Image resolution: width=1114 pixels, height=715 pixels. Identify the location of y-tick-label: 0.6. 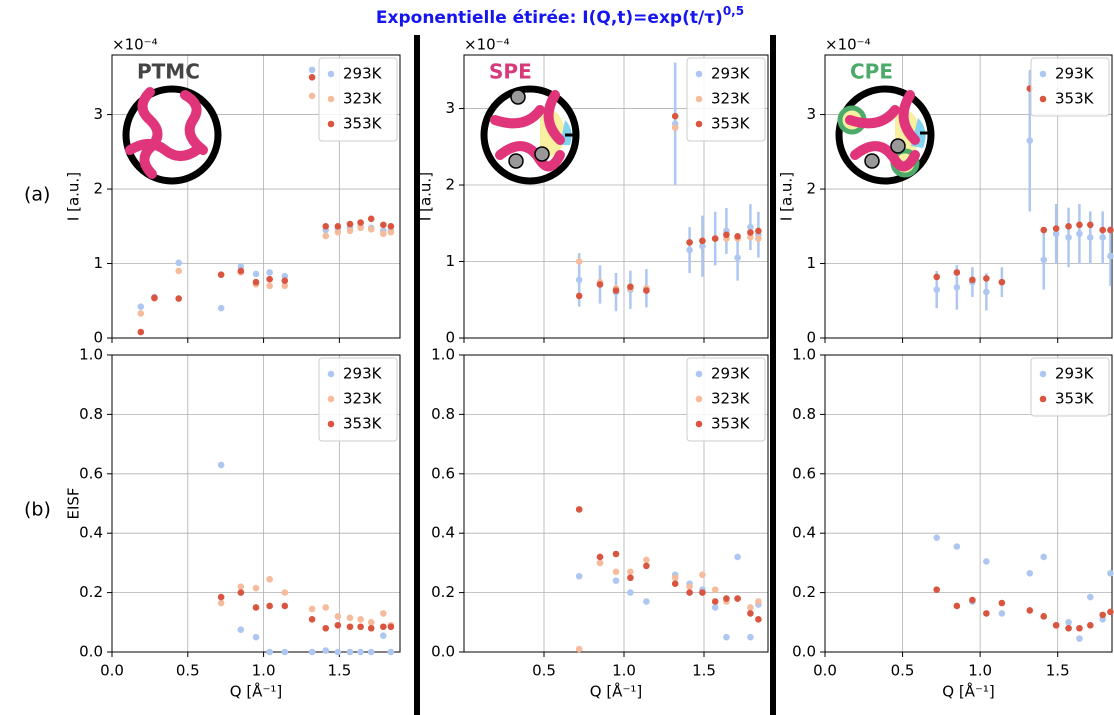
(443, 473).